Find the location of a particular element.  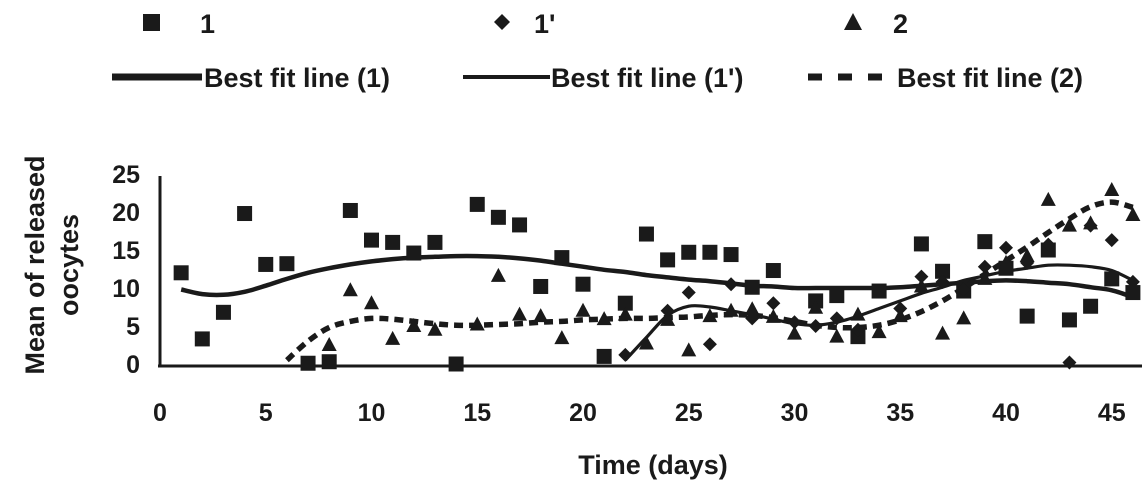

legend-item-series-1-prime: 1' is located at coordinates (524, 24).